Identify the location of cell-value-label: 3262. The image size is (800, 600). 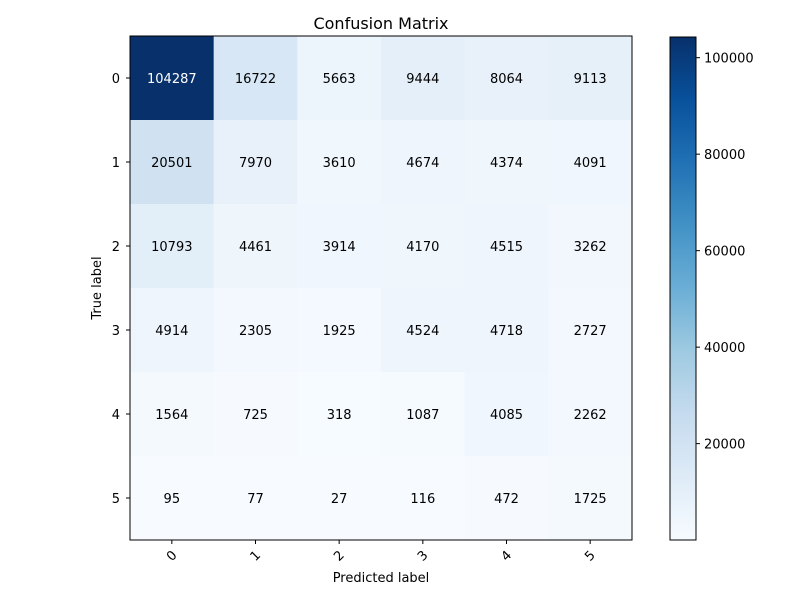
(590, 247).